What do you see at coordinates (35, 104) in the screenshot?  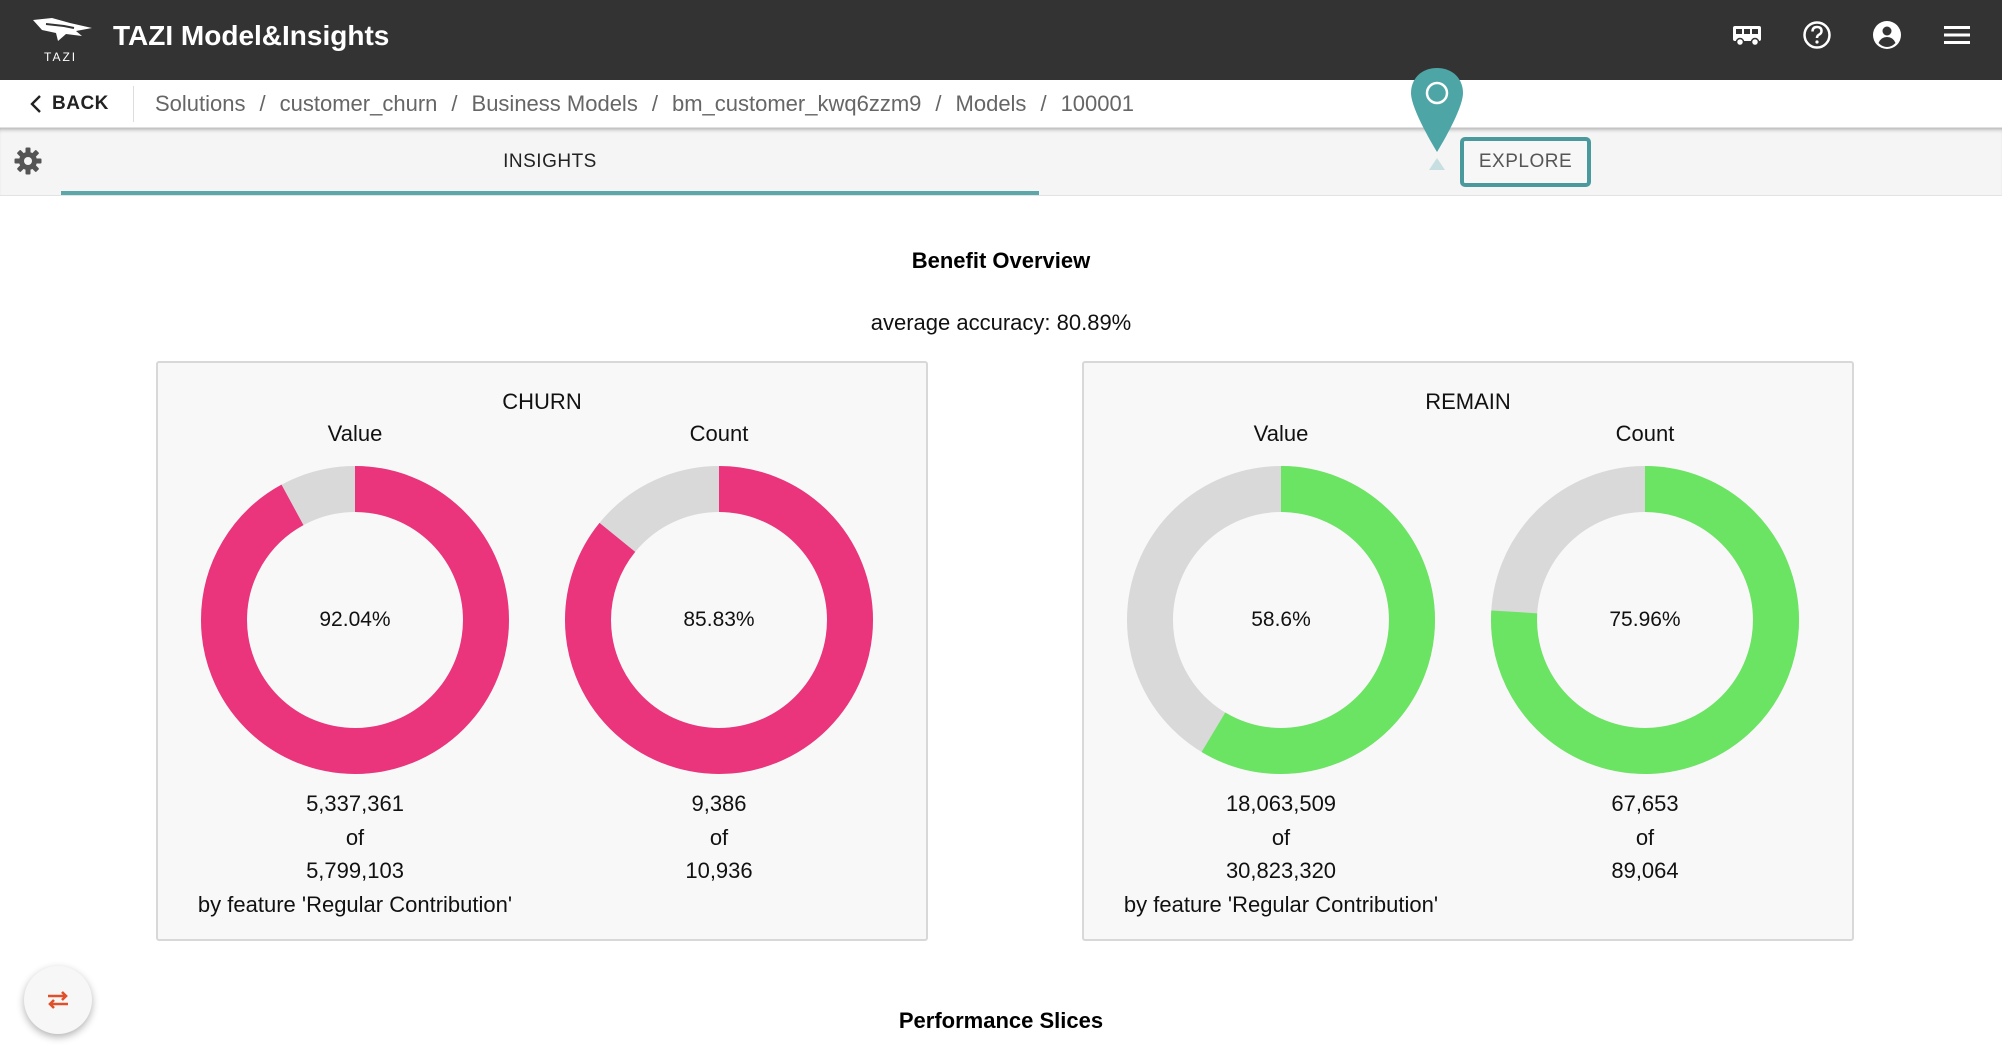 I see `chevron-left-icon` at bounding box center [35, 104].